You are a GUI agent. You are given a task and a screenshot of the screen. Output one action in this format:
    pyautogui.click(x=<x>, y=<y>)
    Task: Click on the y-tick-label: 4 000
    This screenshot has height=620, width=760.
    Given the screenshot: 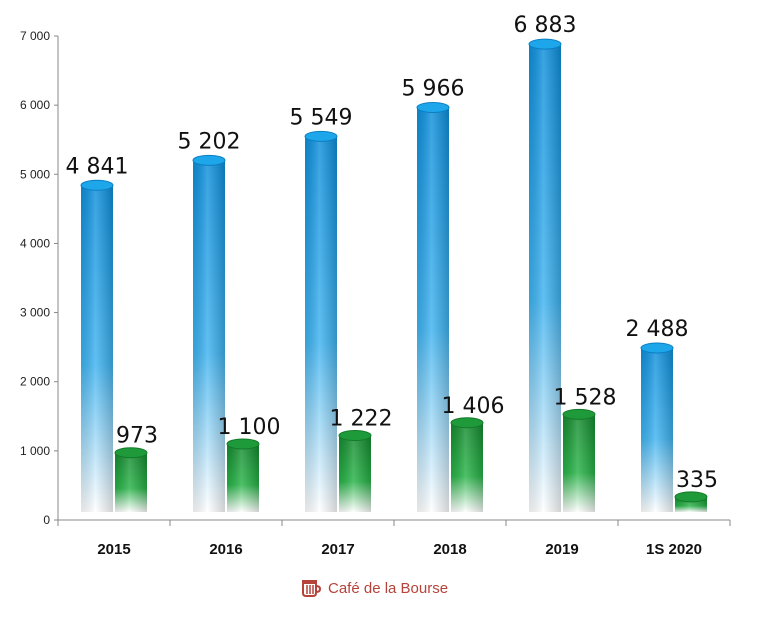 What is the action you would take?
    pyautogui.click(x=35, y=243)
    